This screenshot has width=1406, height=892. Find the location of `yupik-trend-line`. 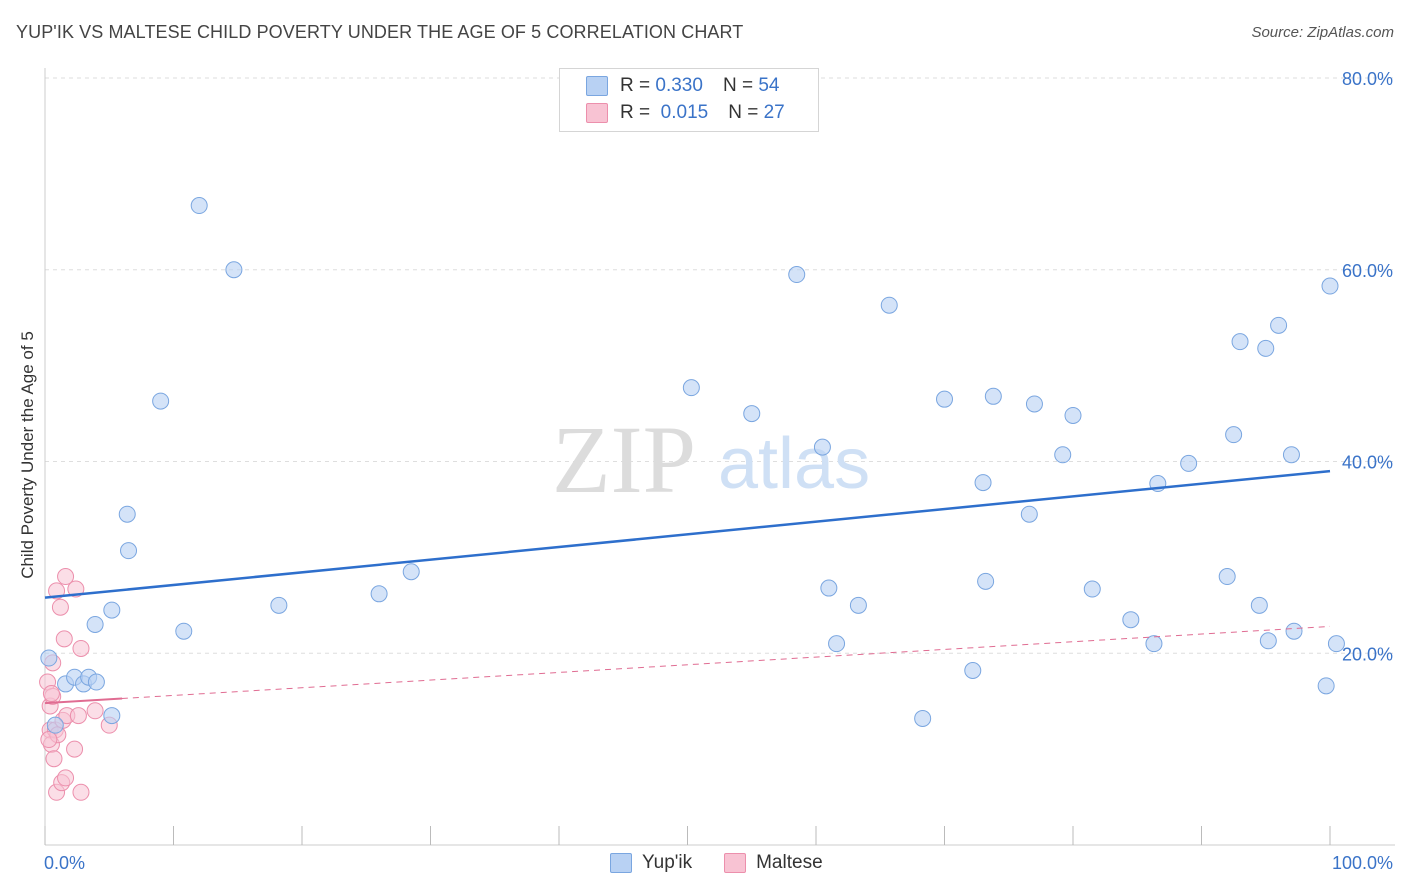

yupik-trend-line is located at coordinates (687, 534).